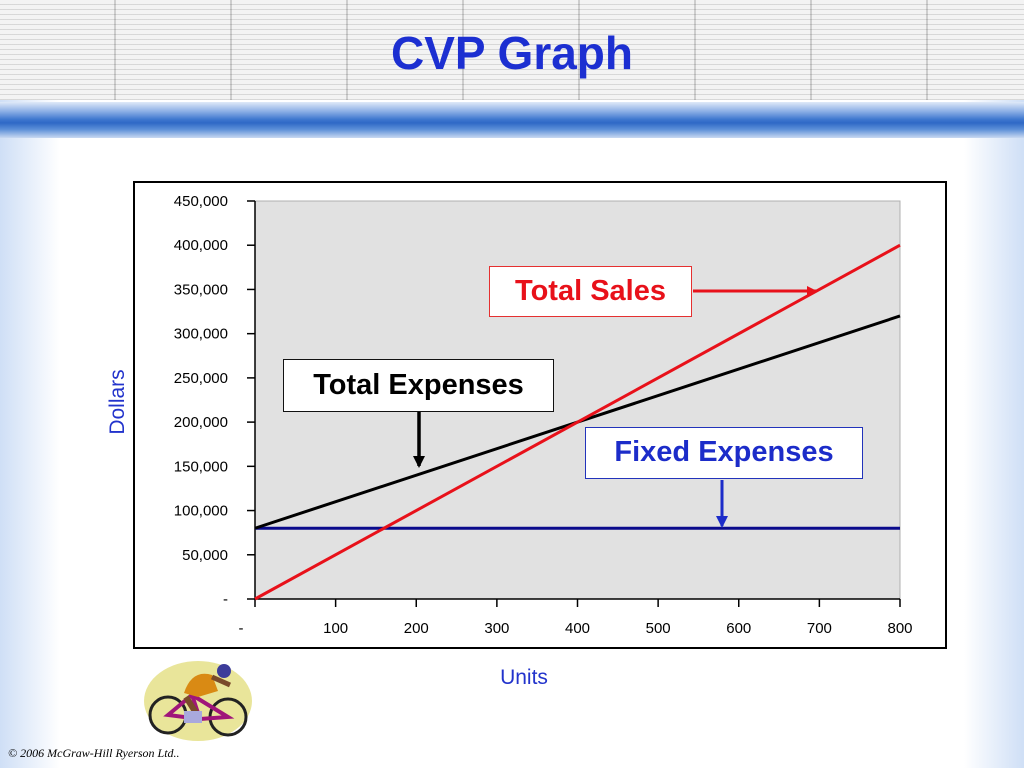 The width and height of the screenshot is (1024, 768). What do you see at coordinates (205, 555) in the screenshot?
I see `y-tick-label: 50,000` at bounding box center [205, 555].